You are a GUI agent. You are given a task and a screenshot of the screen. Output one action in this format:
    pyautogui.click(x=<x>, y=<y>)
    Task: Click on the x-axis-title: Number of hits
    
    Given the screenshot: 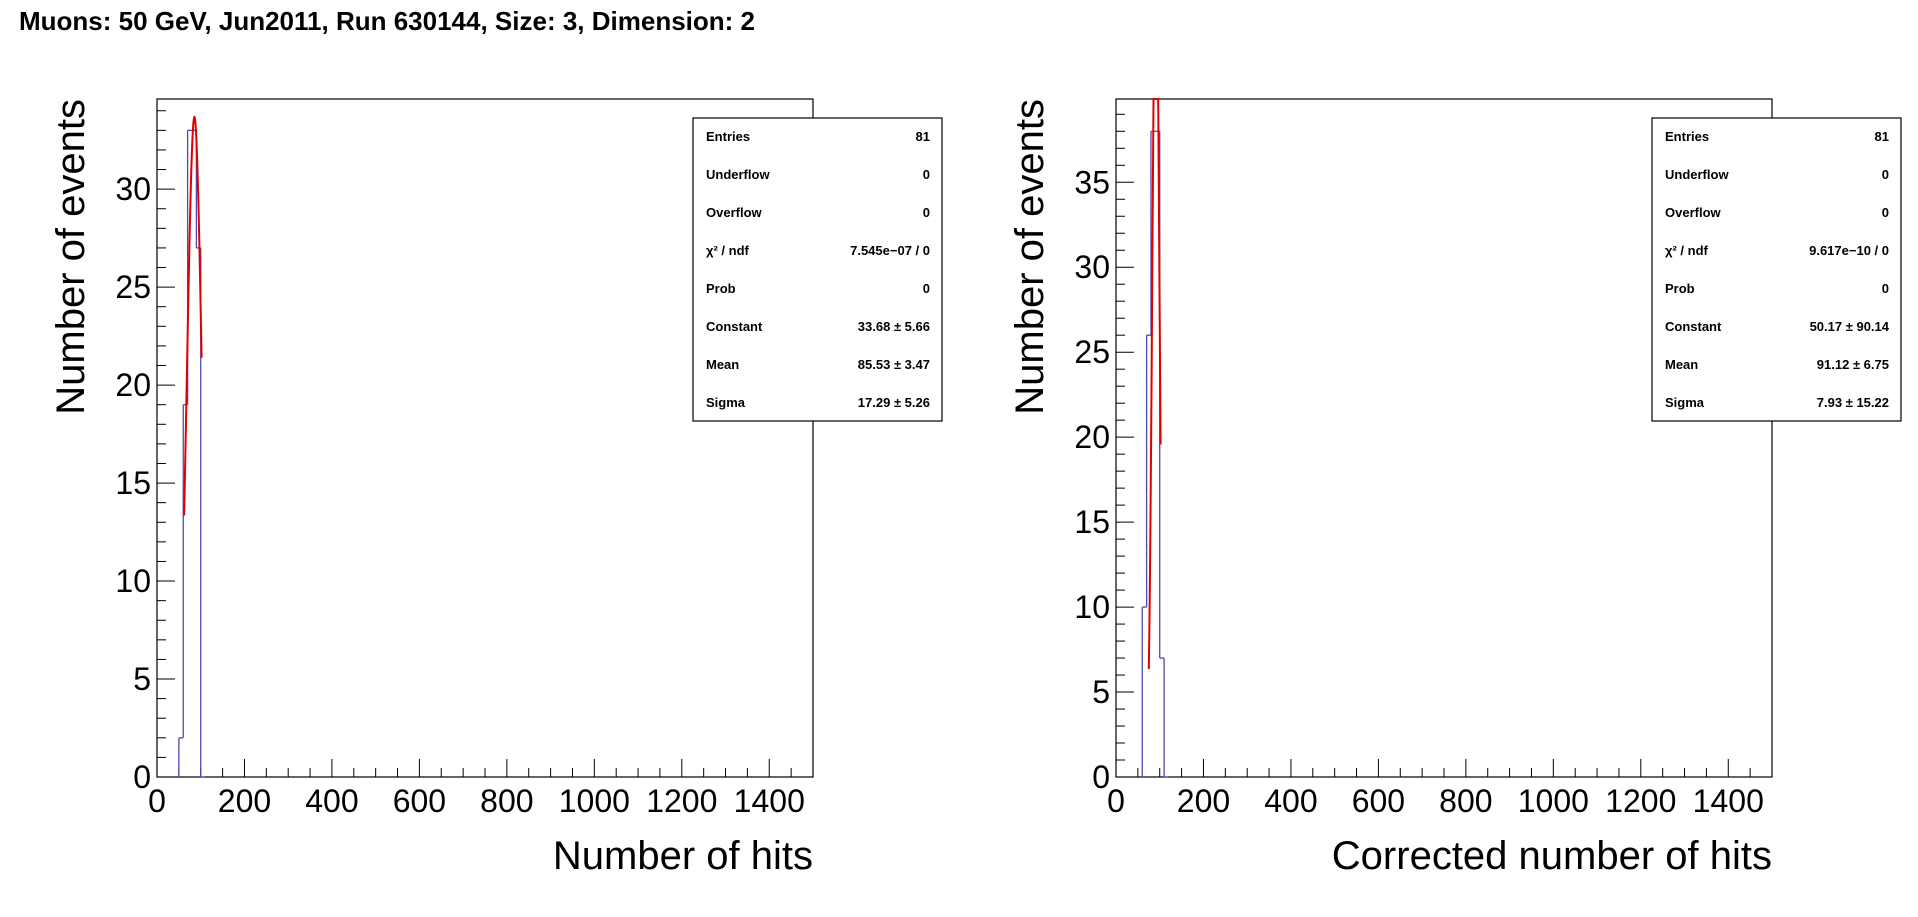 What is the action you would take?
    pyautogui.click(x=683, y=856)
    